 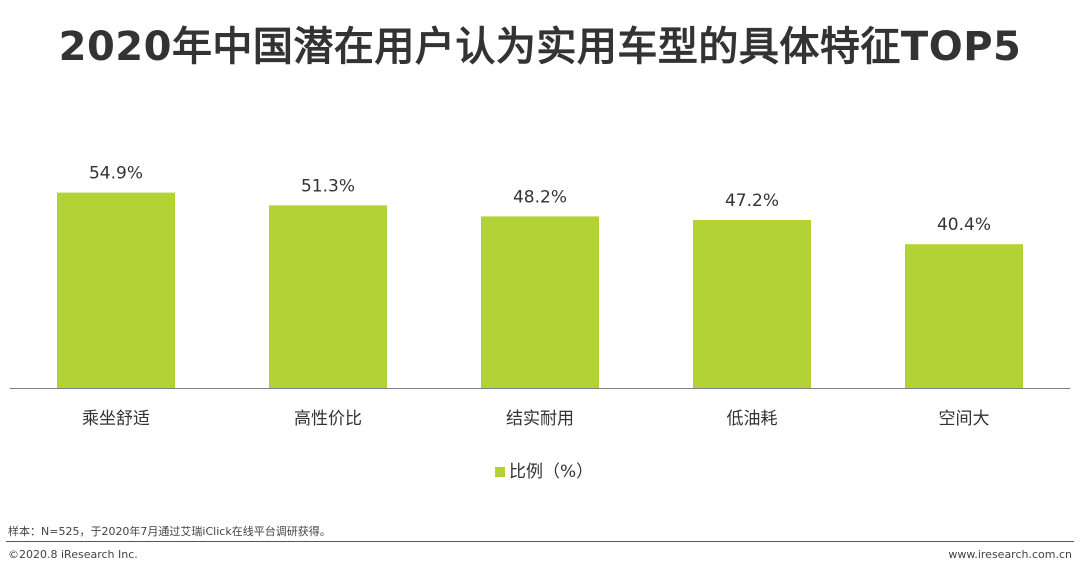 I want to click on bar-value-label: 40.4%, so click(x=964, y=225).